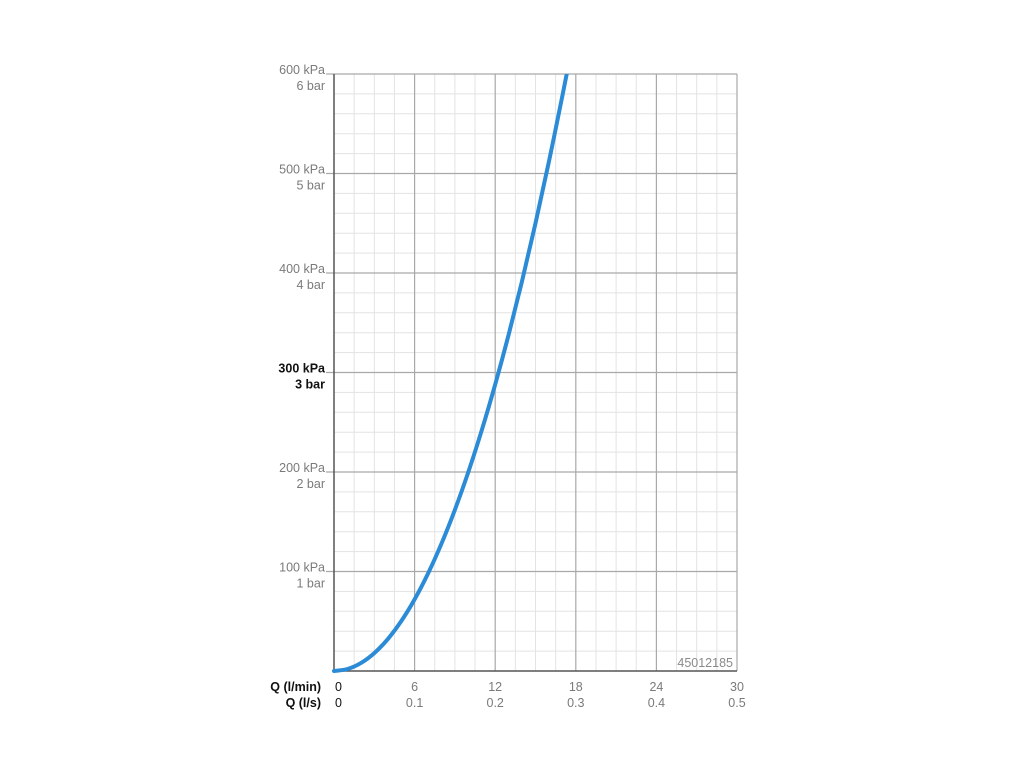 This screenshot has height=768, width=1024. Describe the element at coordinates (338, 703) in the screenshot. I see `x-tick-label-ls: 0` at that location.